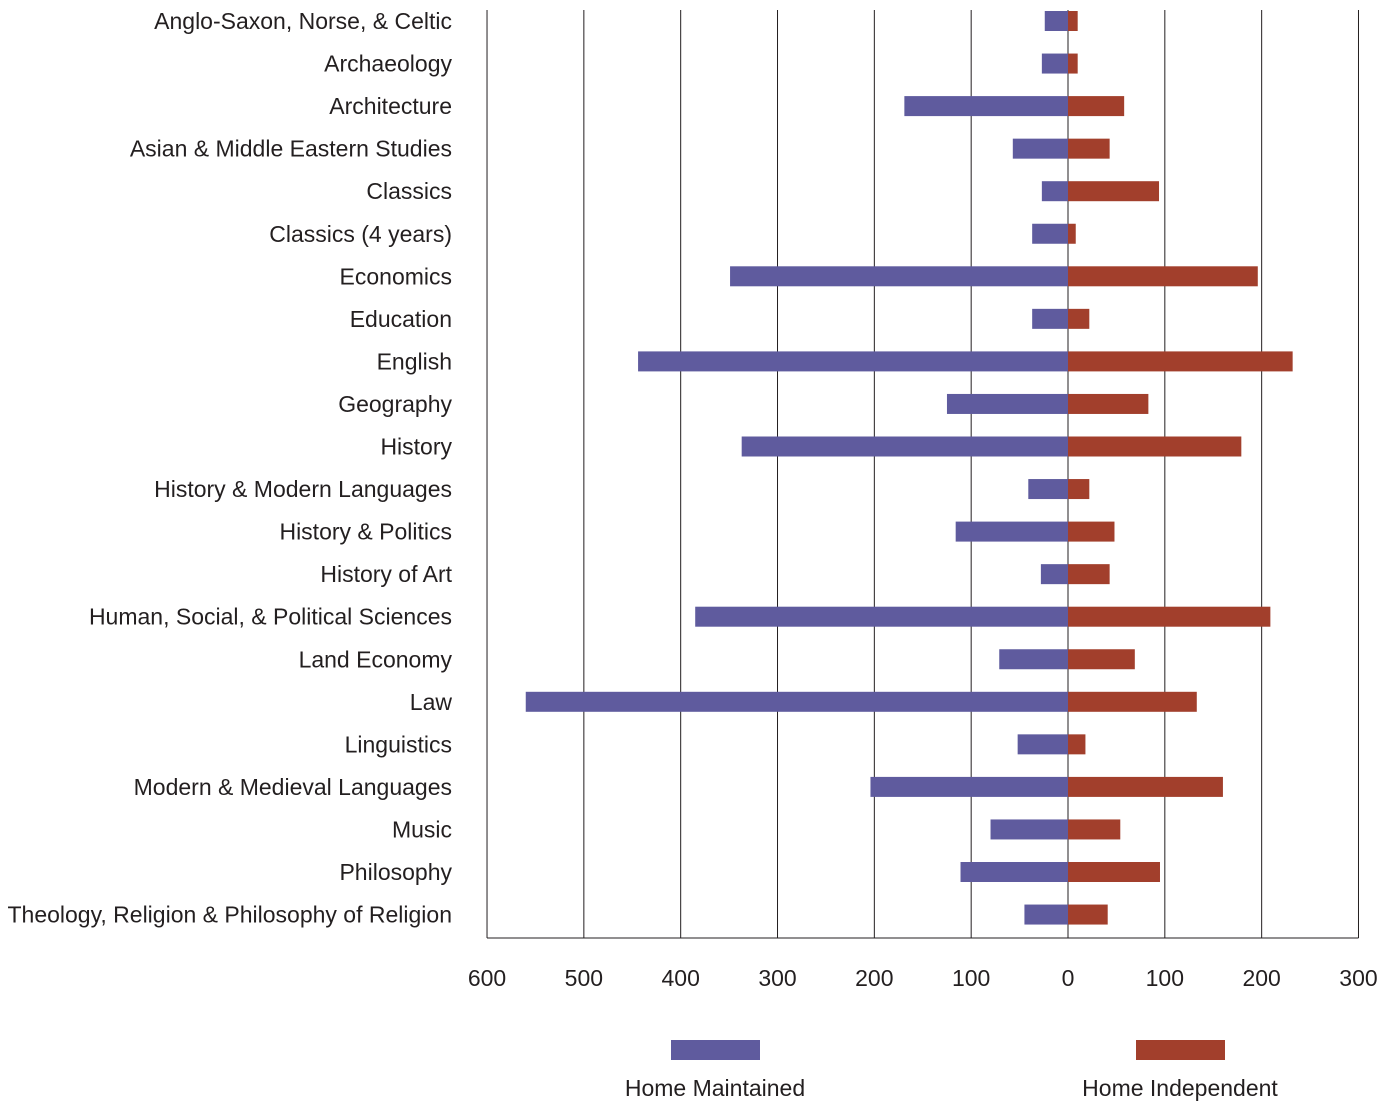 The width and height of the screenshot is (1390, 1103). I want to click on bar-home-maintained-english, so click(853, 361).